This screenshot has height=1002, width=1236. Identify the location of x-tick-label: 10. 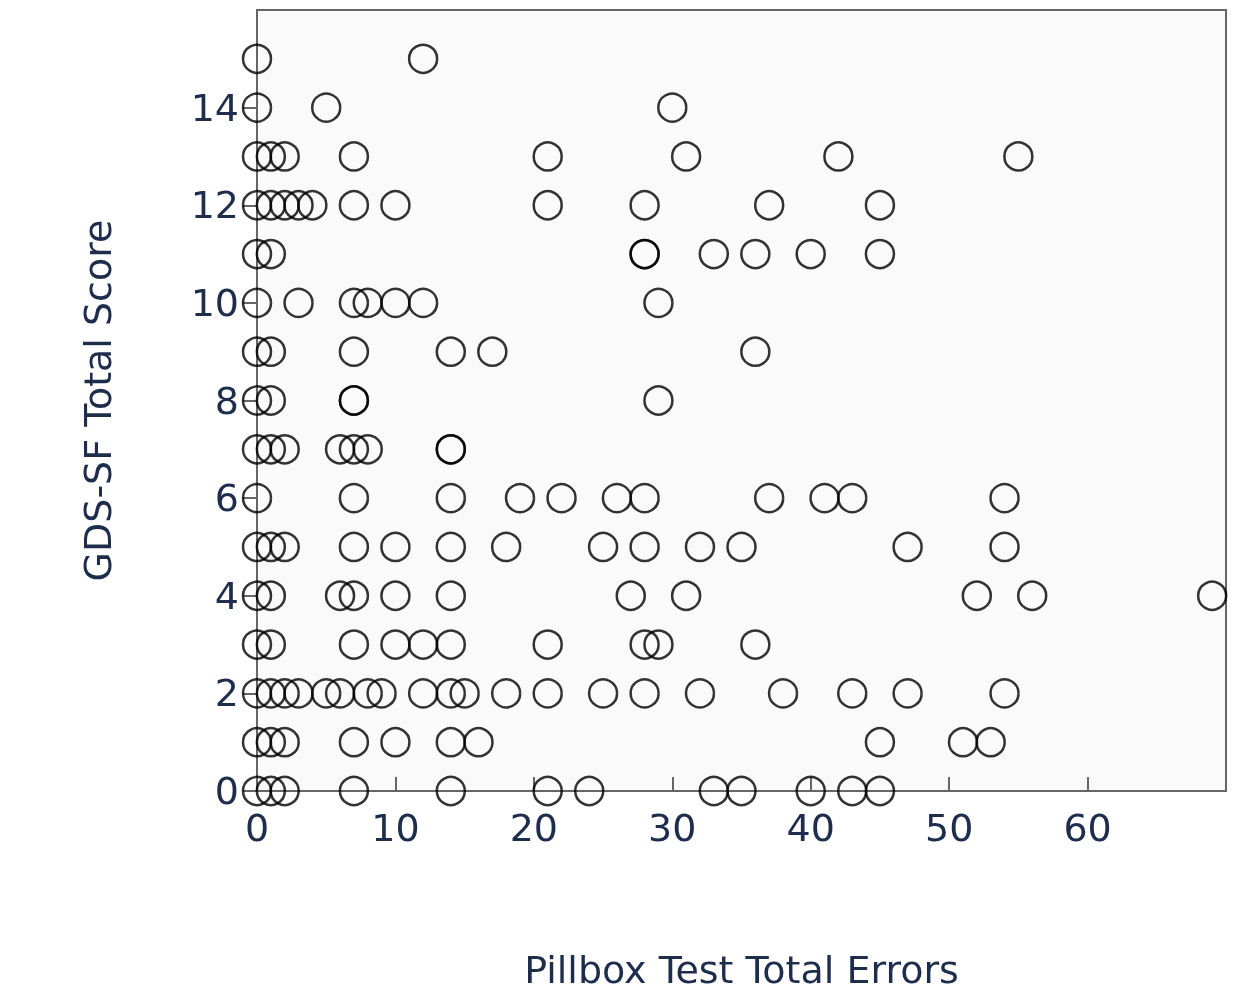
(395, 828).